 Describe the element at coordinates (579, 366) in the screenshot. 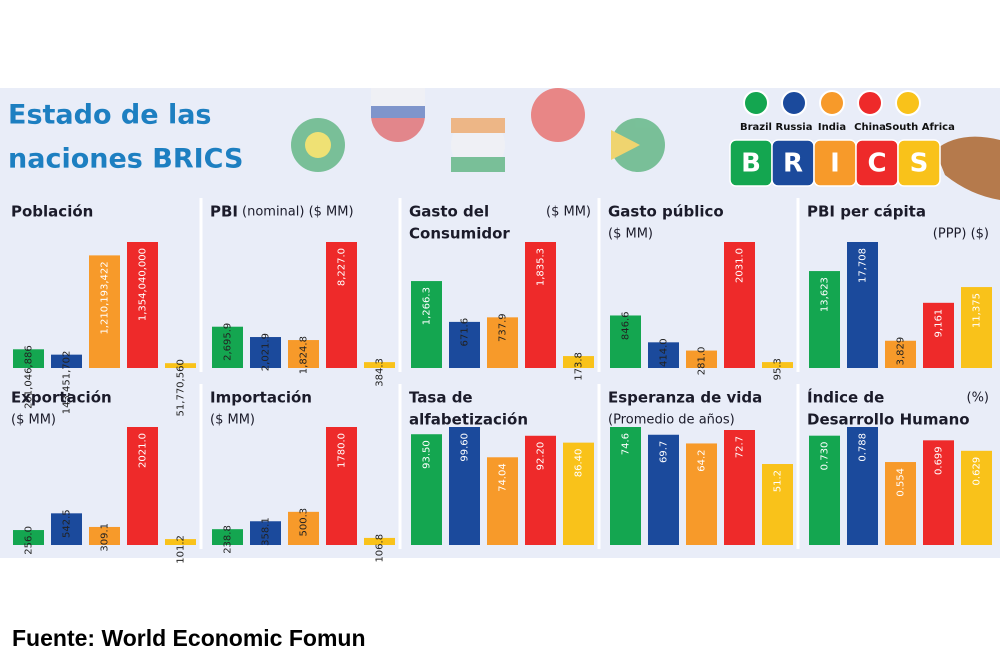

I see `value-label: 173.8` at that location.